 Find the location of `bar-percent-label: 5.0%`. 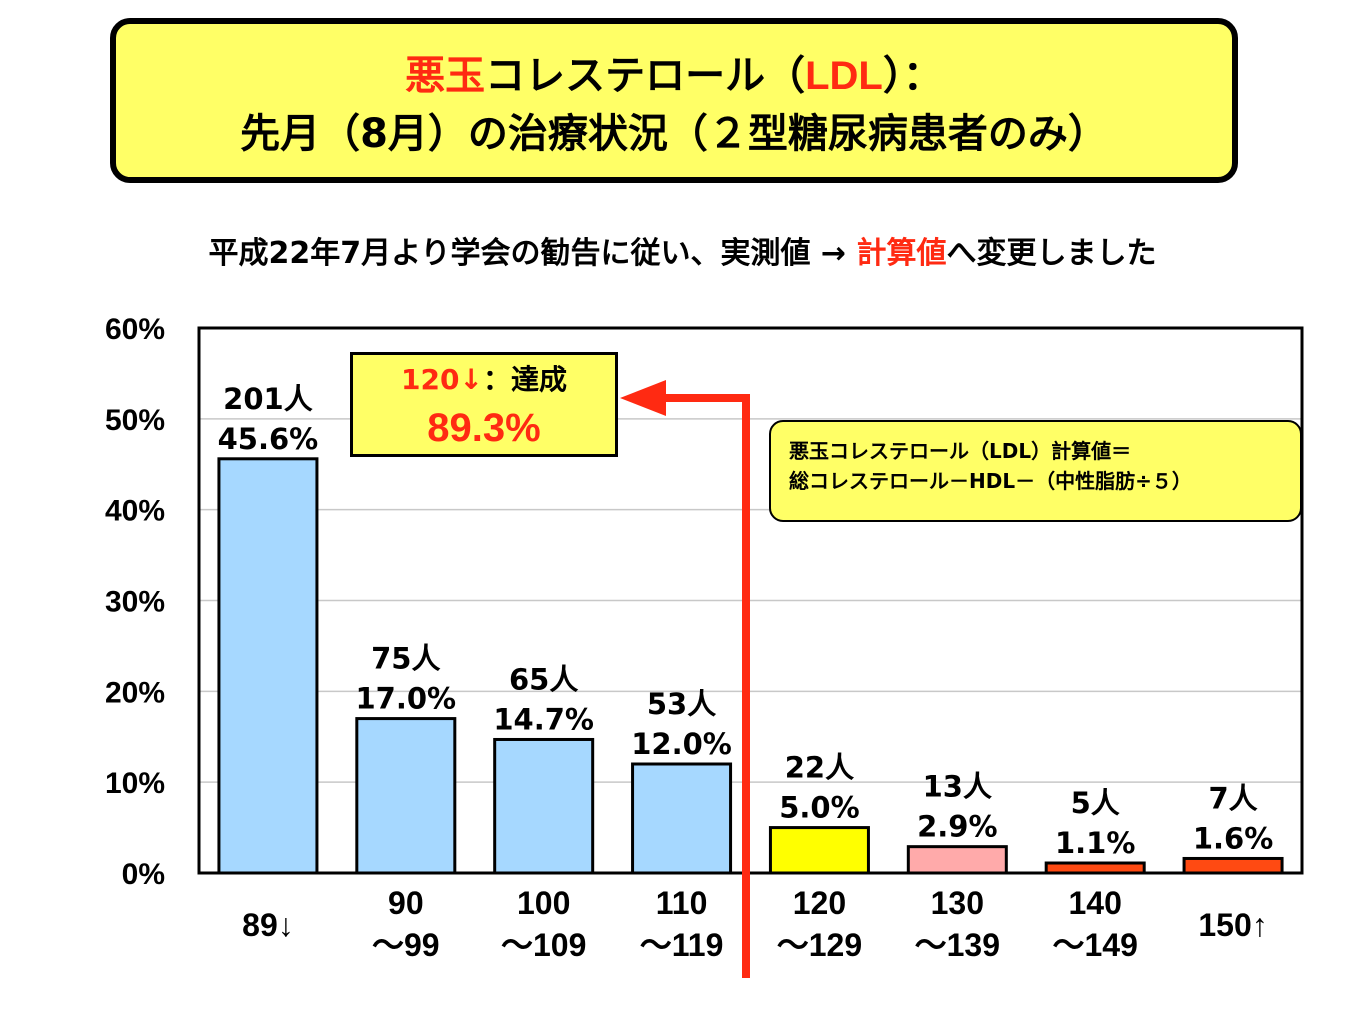

bar-percent-label: 5.0% is located at coordinates (819, 808).